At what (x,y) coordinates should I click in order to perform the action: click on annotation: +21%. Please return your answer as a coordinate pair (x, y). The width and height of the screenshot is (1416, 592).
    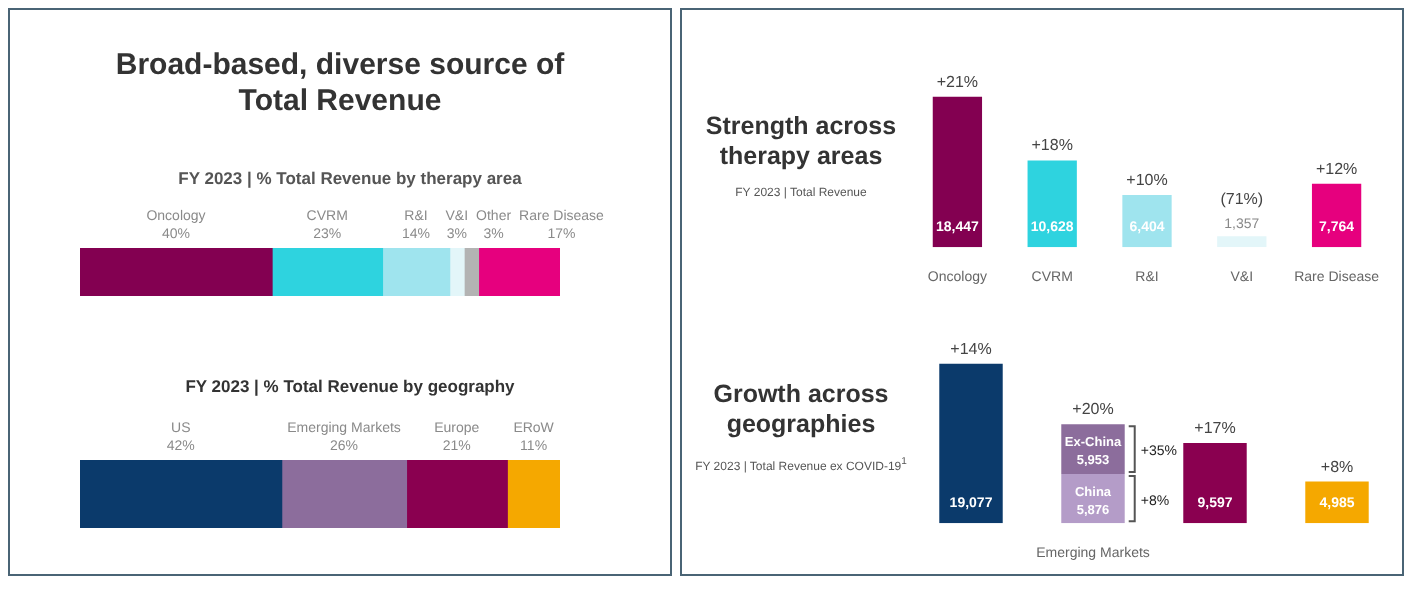
    Looking at the image, I should click on (957, 81).